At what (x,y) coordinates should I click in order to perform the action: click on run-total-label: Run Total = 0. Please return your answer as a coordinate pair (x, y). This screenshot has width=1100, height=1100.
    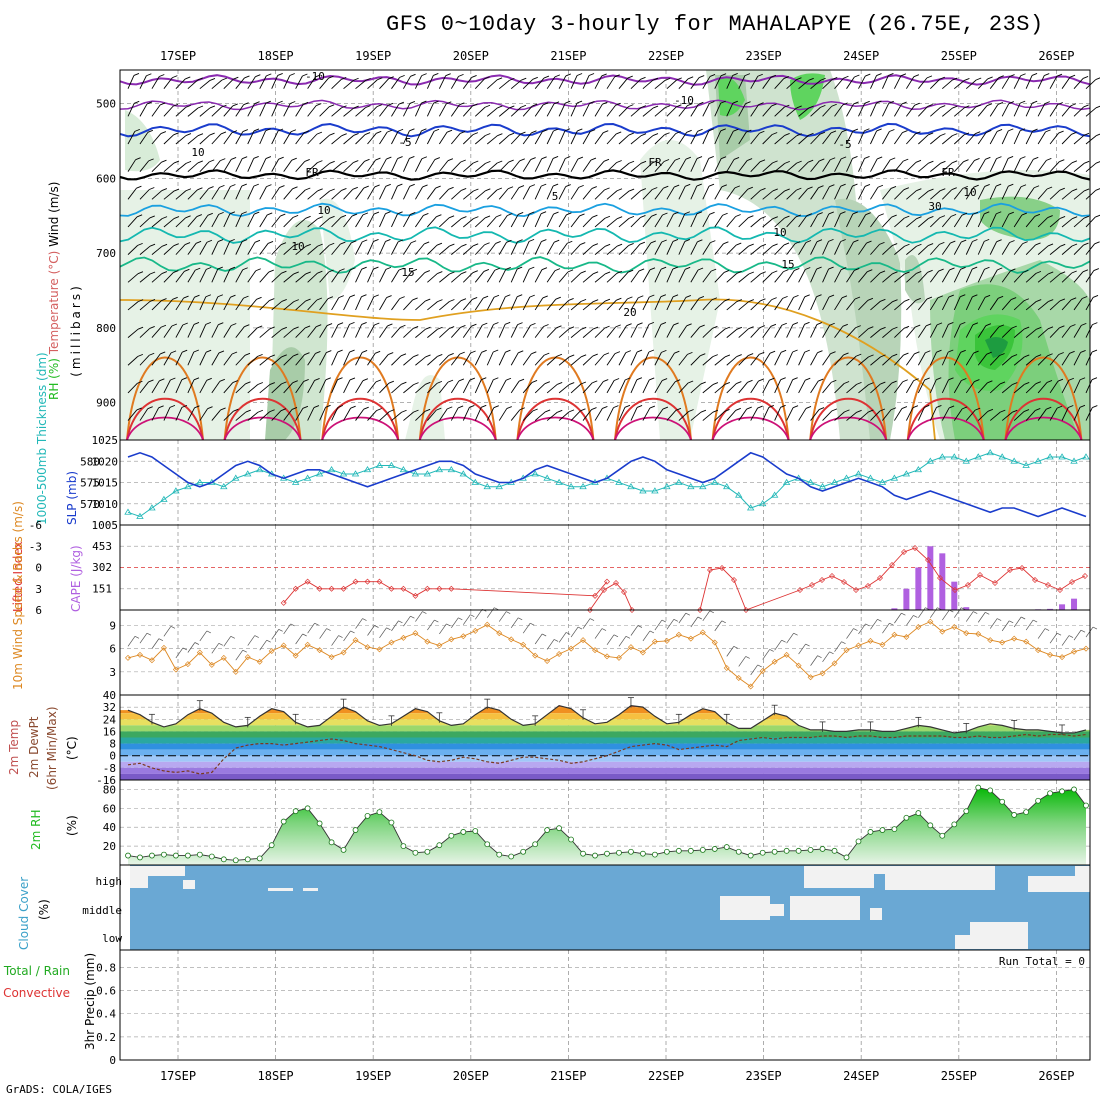
    Looking at the image, I should click on (1042, 961).